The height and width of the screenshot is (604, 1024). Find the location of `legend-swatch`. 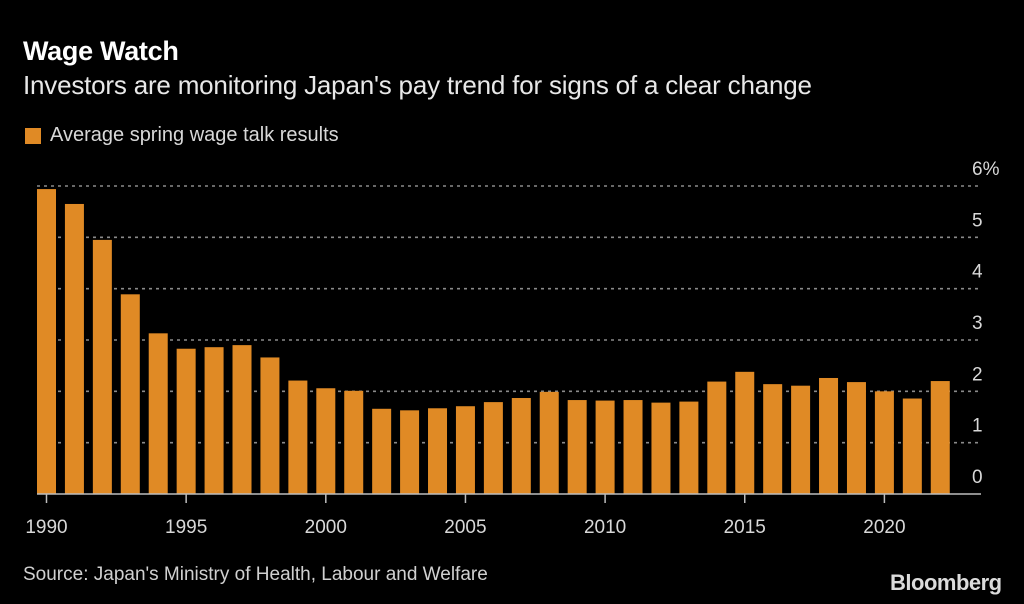

legend-swatch is located at coordinates (33, 135).